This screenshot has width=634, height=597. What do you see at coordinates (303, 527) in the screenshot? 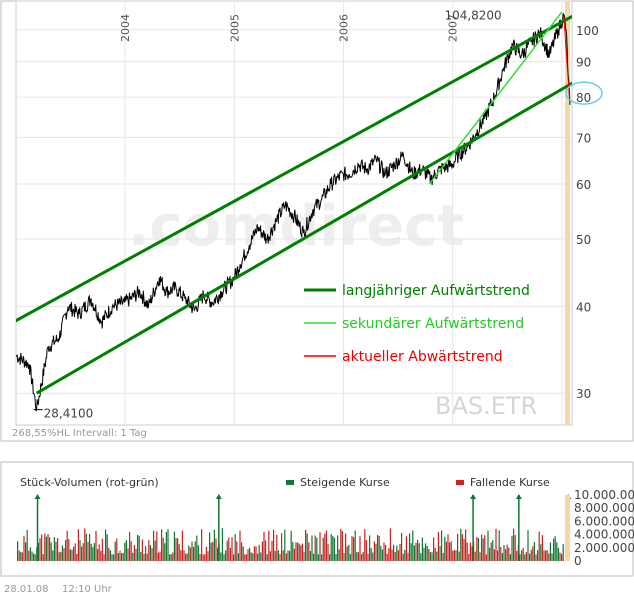
I see `volume-peaks` at bounding box center [303, 527].